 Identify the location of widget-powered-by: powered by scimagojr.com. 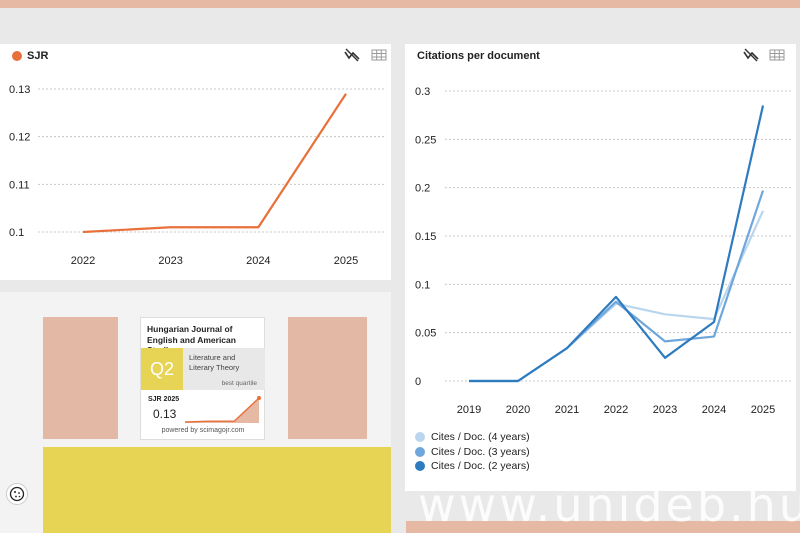
(203, 430).